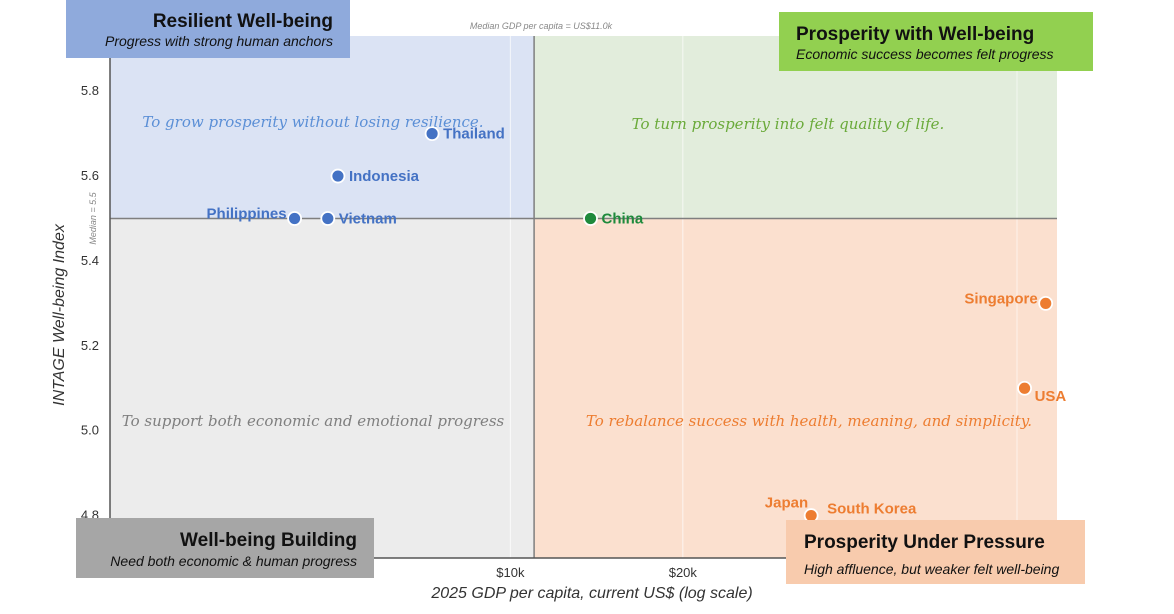 The width and height of the screenshot is (1174, 614). What do you see at coordinates (90, 345) in the screenshot?
I see `y-tick-label: 5.2` at bounding box center [90, 345].